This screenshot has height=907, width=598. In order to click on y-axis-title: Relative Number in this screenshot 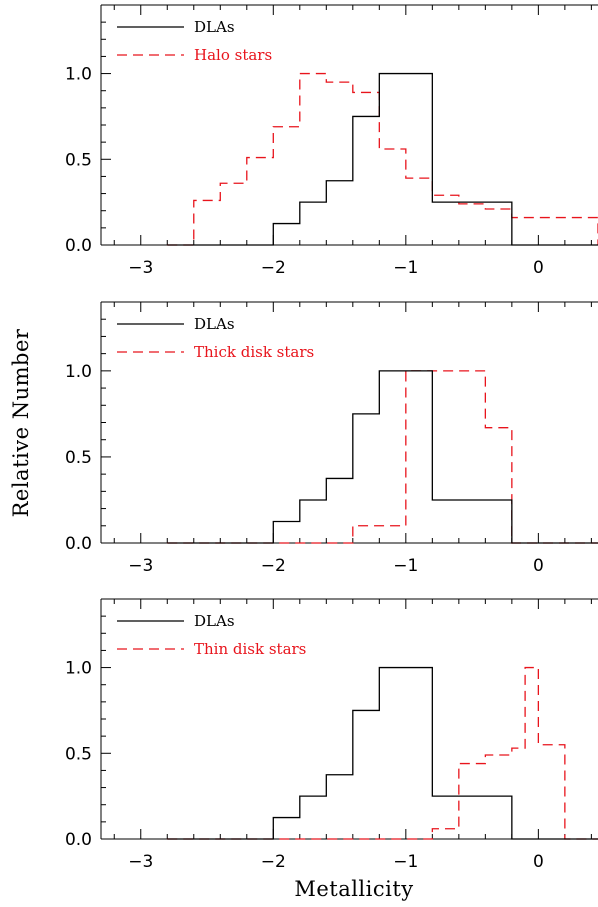, I will do `click(21, 422)`.